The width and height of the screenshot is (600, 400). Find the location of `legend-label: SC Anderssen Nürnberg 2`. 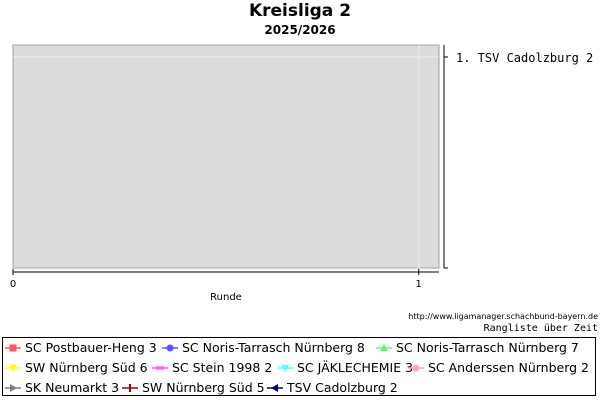

legend-label: SC Anderssen Nürnberg 2 is located at coordinates (509, 367).